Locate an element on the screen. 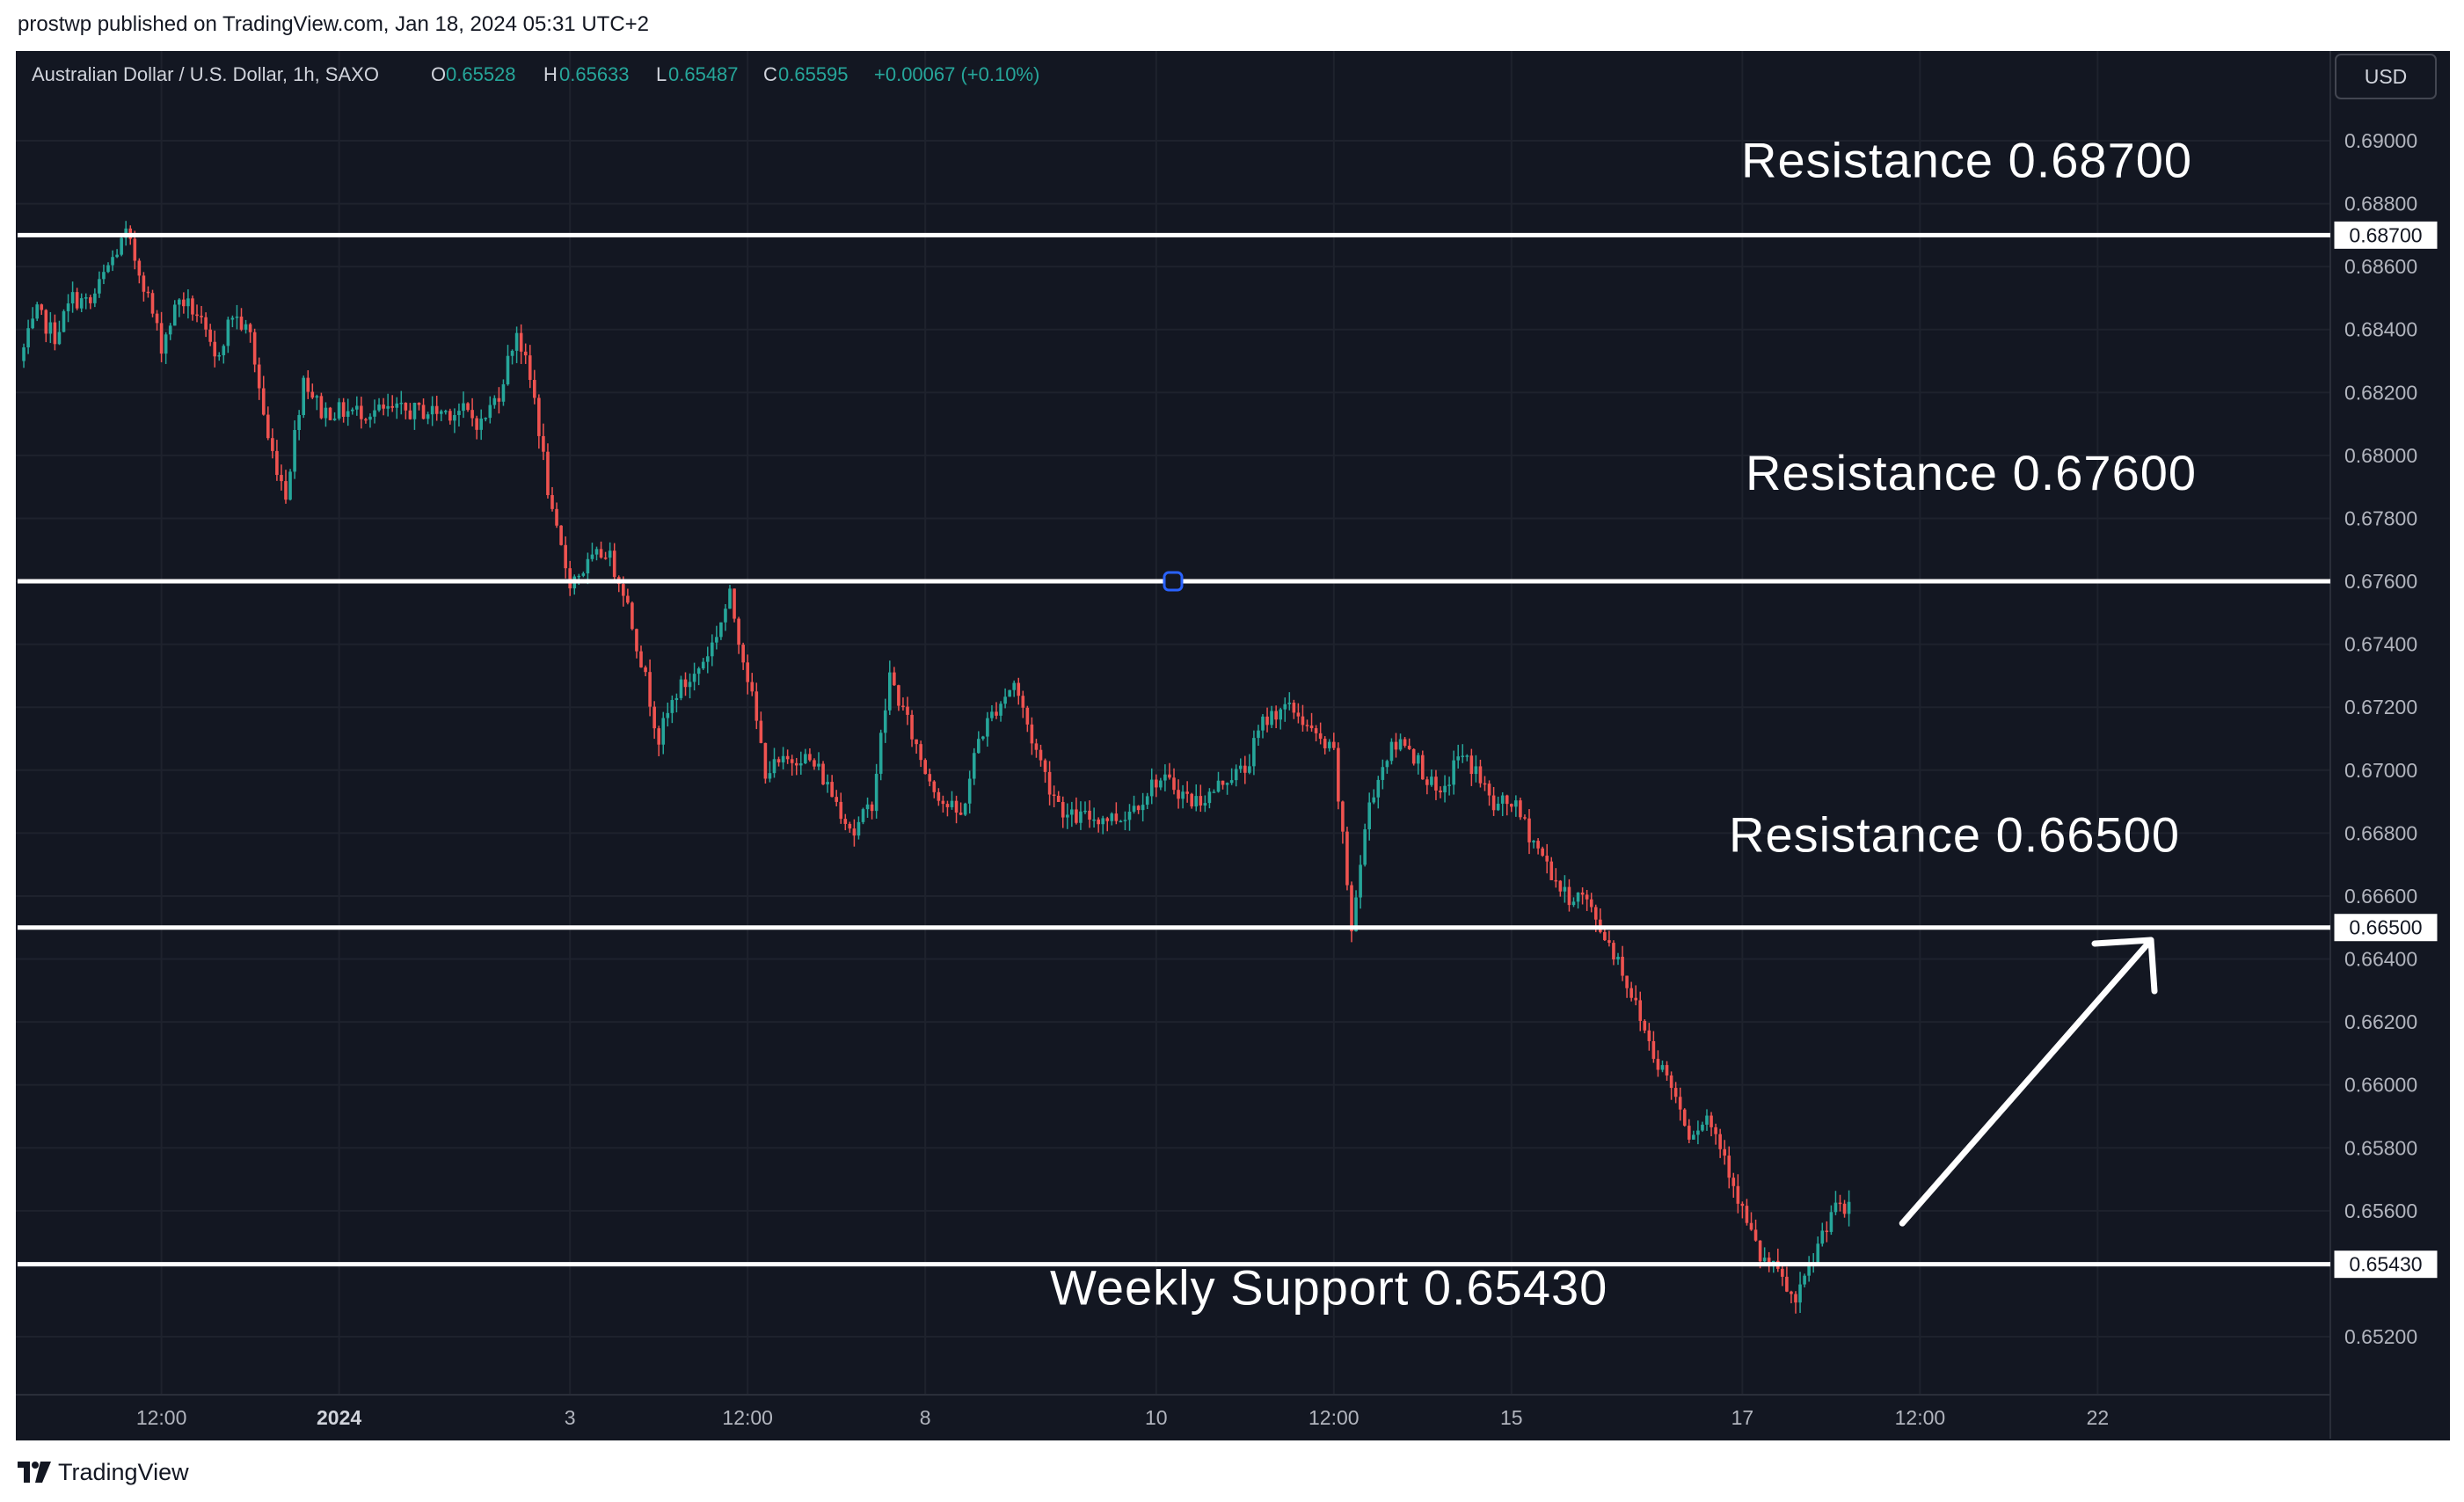 This screenshot has height=1502, width=2464. currency-button-frame is located at coordinates (2386, 76).